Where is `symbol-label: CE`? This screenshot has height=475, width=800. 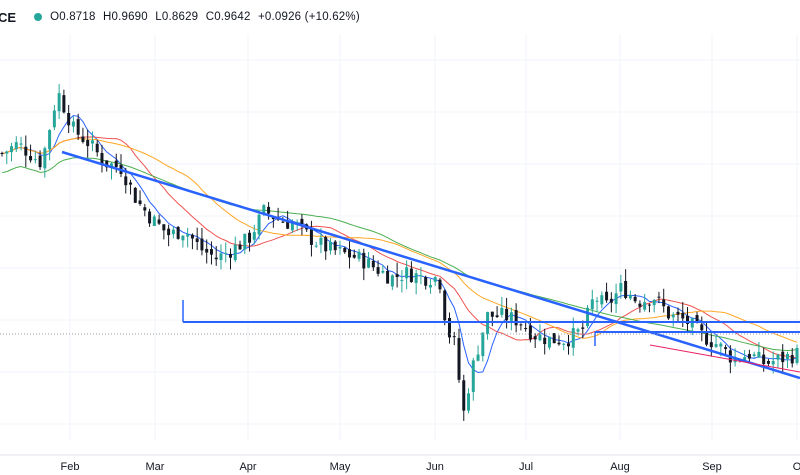
symbol-label: CE is located at coordinates (8, 17).